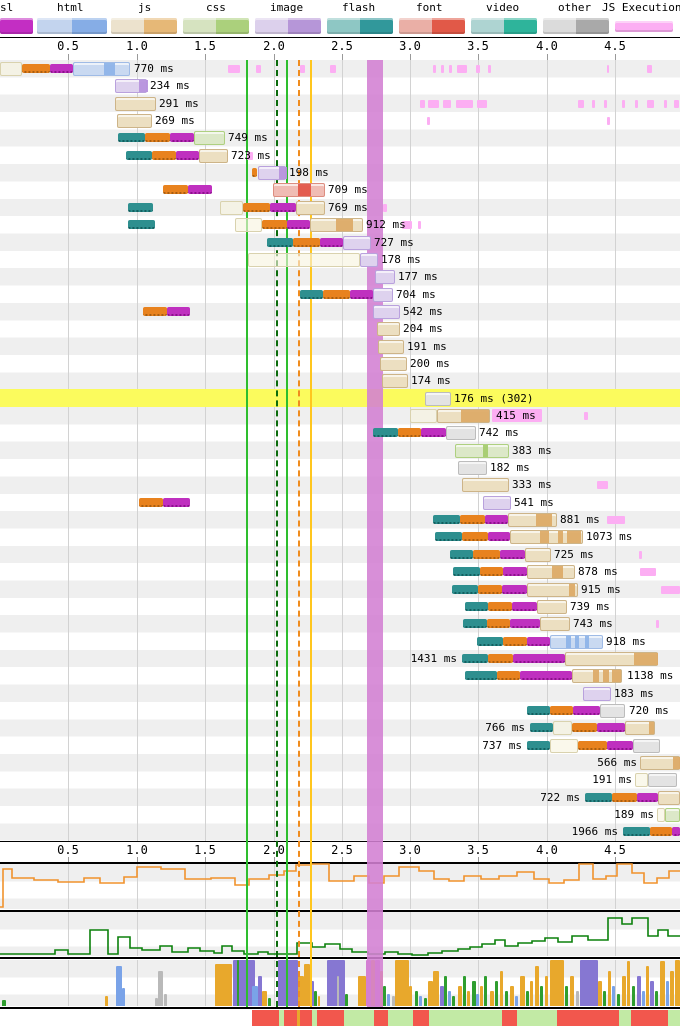 This screenshot has height=1026, width=680. What do you see at coordinates (340, 207) in the screenshot?
I see `waterfall-row: 769 ms` at bounding box center [340, 207].